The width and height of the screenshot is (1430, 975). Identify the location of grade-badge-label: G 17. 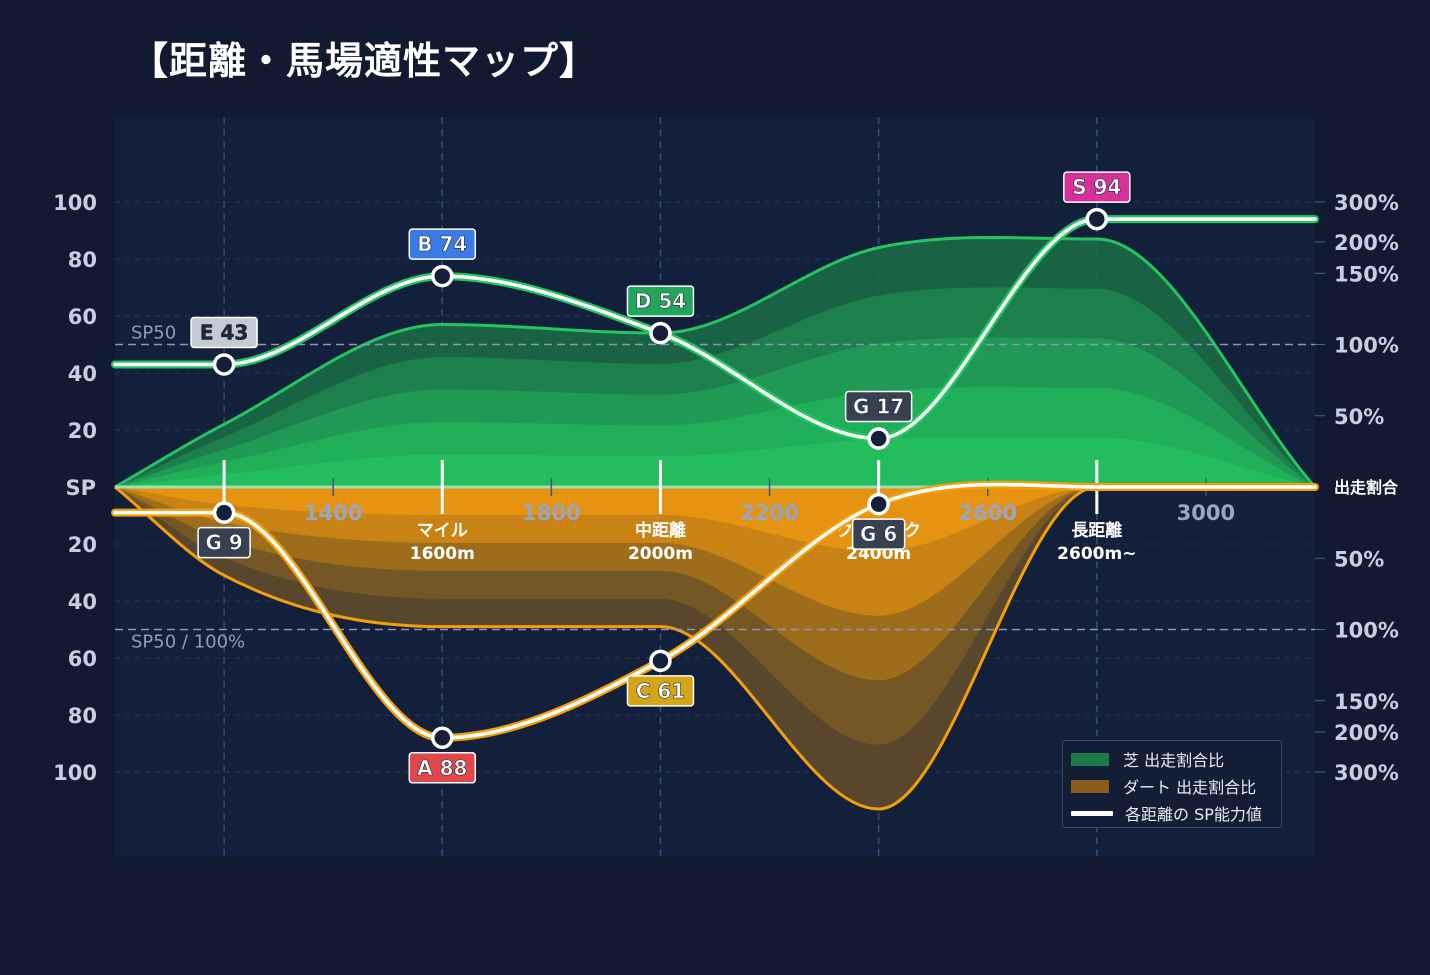
(878, 407).